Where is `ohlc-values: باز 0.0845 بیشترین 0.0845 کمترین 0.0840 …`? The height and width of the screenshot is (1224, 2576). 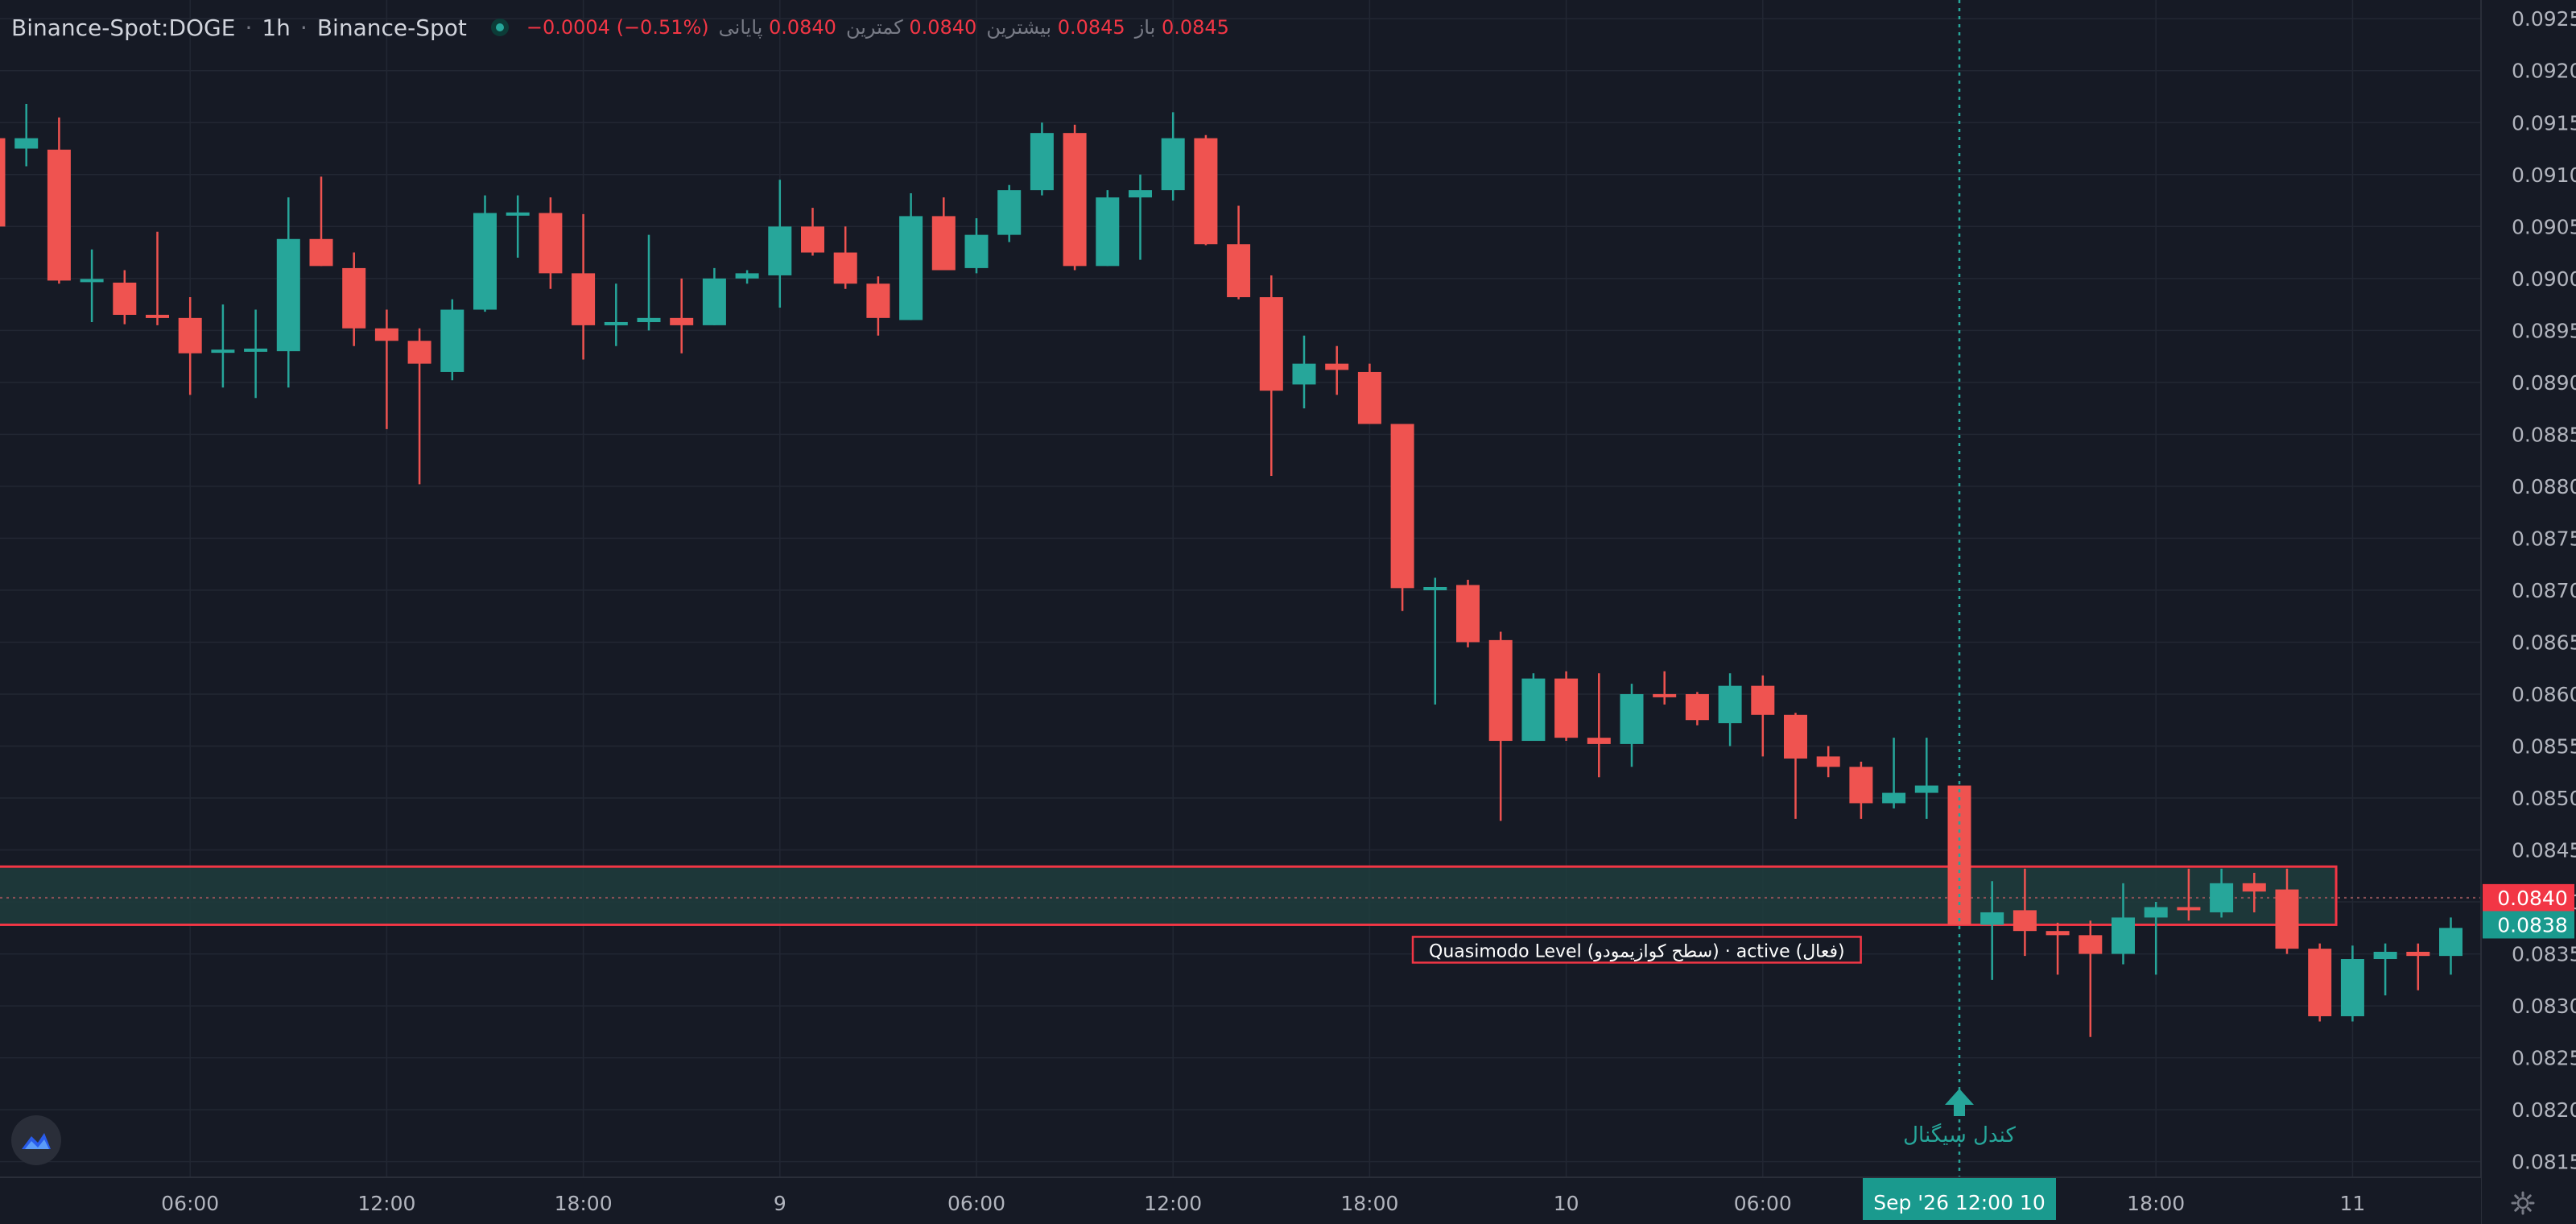
ohlc-values: باز 0.0845 بیشترین 0.0845 کمترین 0.0840 … is located at coordinates (877, 27).